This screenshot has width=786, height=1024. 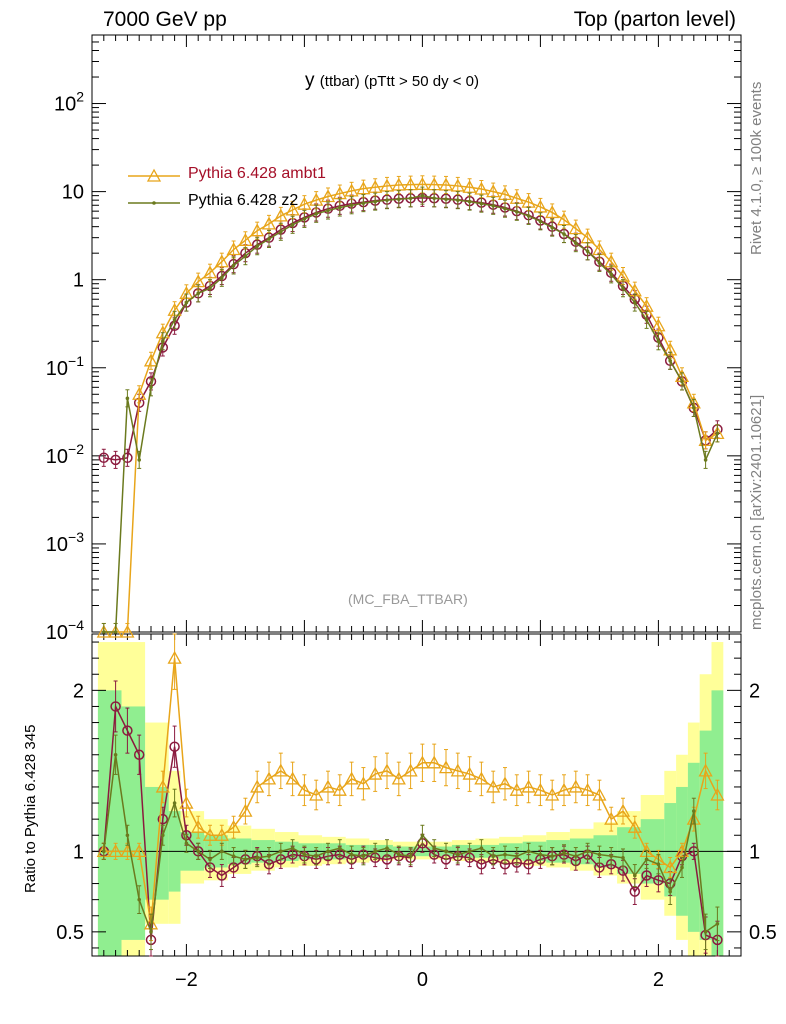 What do you see at coordinates (257, 173) in the screenshot?
I see `legend-entry-ambt1: Pythia 6.428 ambt1` at bounding box center [257, 173].